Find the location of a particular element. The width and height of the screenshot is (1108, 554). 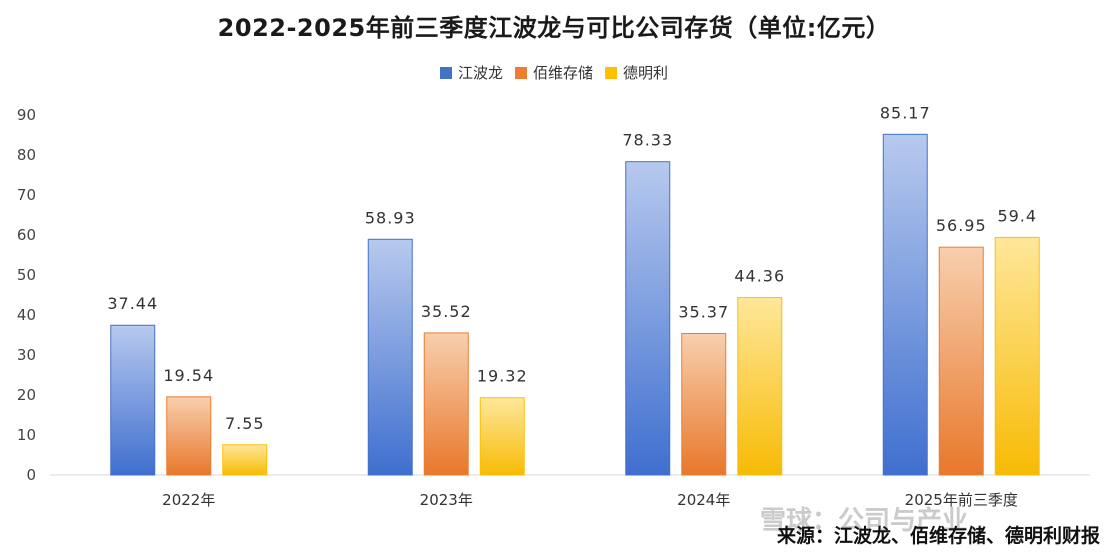

y-tick-label: 90 is located at coordinates (26, 115).